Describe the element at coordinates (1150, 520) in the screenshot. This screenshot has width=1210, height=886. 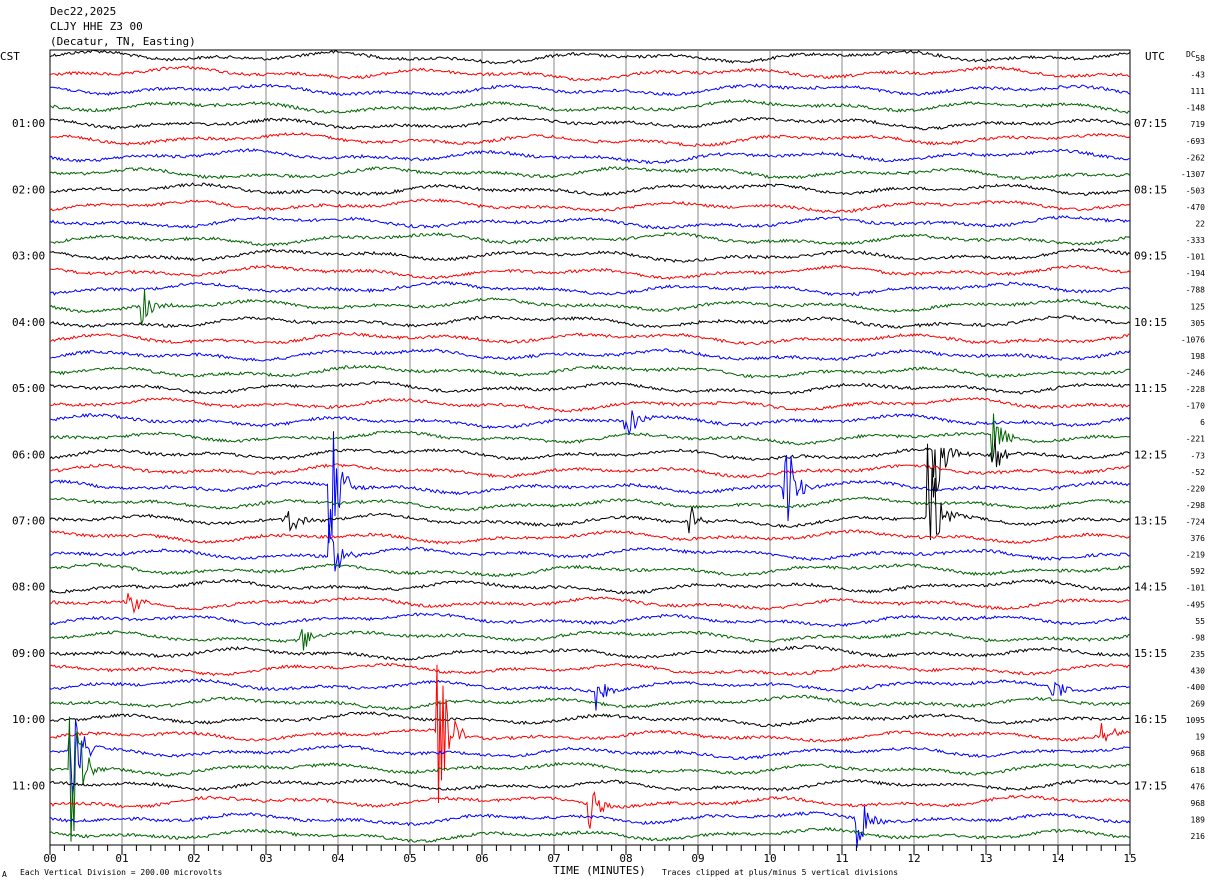
I see `right-time-label: 13:15` at that location.